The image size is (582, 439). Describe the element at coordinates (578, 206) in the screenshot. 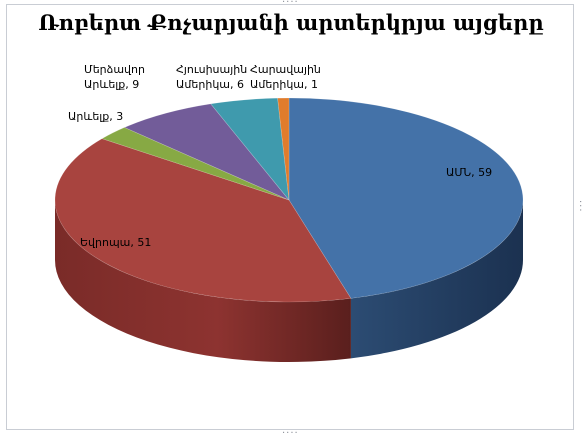

I see `resize-handle-right: ···` at that location.